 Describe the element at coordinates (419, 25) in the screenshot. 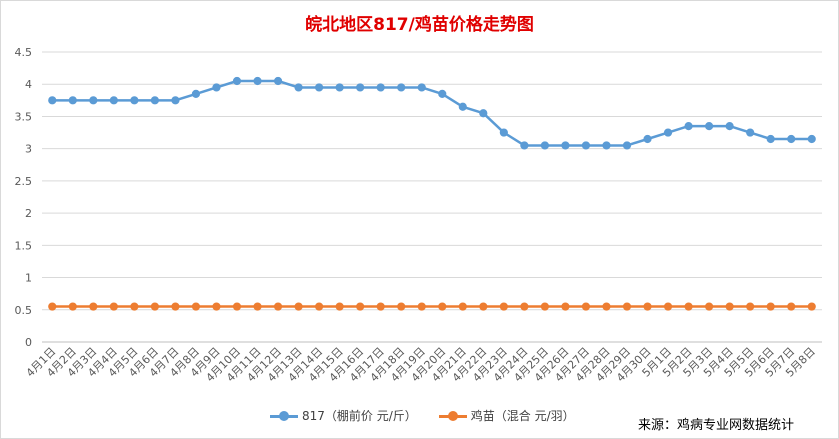

I see `chart-title: 皖北地区817/鸡苗价格走势图` at that location.